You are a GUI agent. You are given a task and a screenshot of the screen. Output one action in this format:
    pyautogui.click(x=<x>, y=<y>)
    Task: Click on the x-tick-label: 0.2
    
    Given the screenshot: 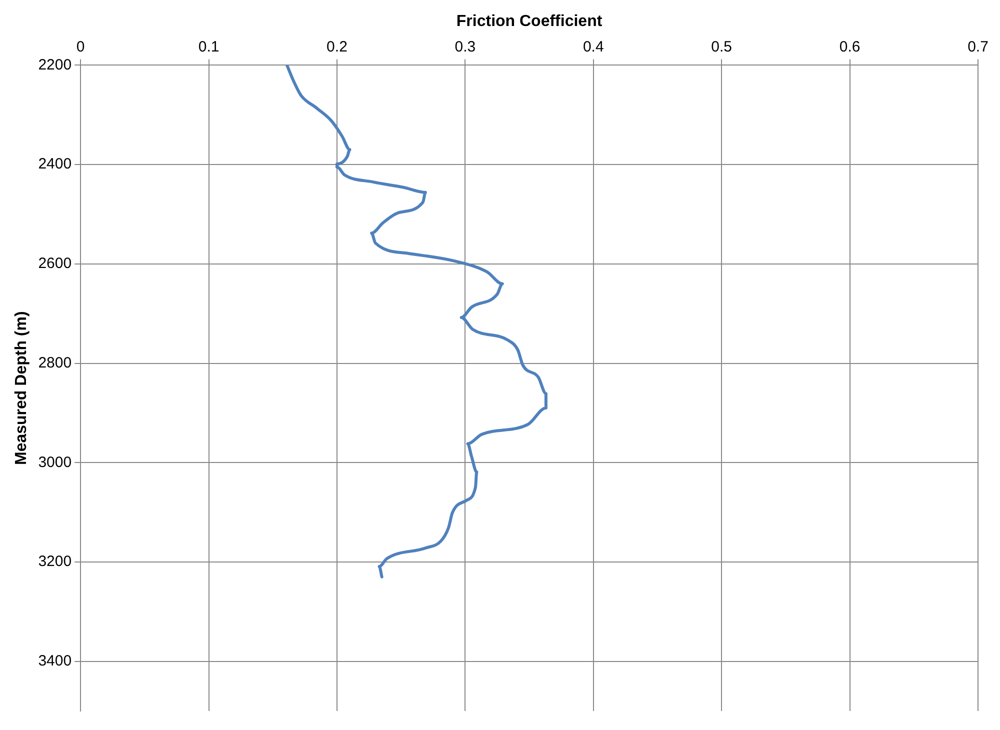 What is the action you would take?
    pyautogui.click(x=337, y=47)
    